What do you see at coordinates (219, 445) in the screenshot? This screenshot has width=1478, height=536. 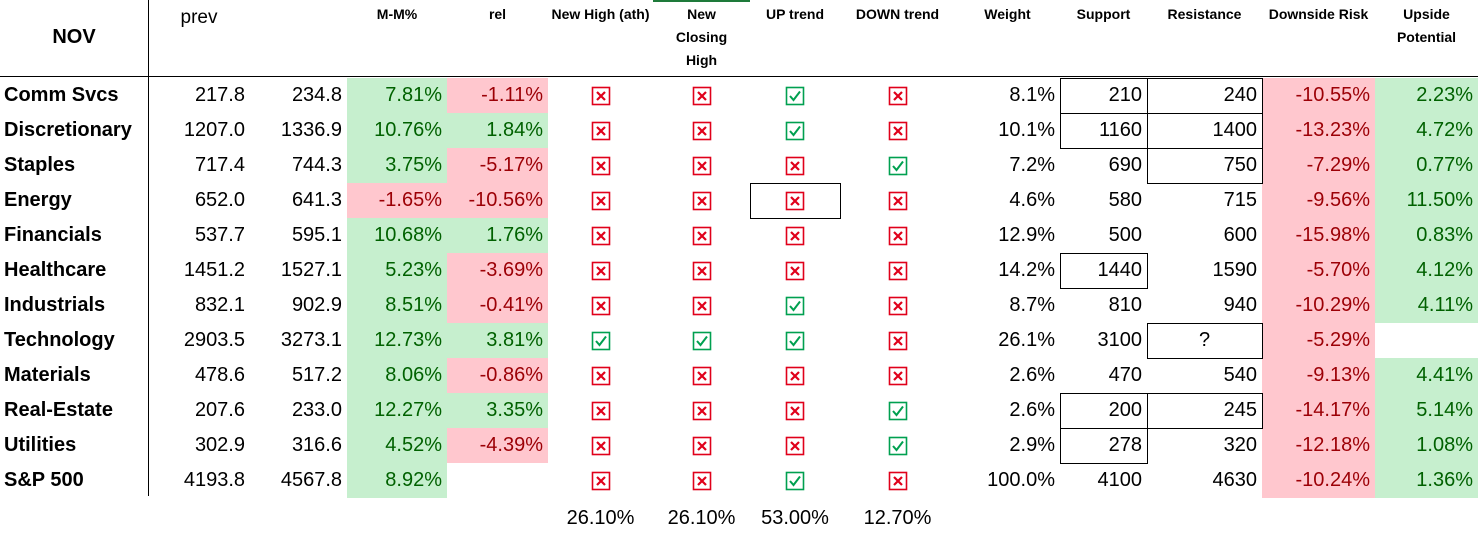 I see `cell-value: 302.9` at bounding box center [219, 445].